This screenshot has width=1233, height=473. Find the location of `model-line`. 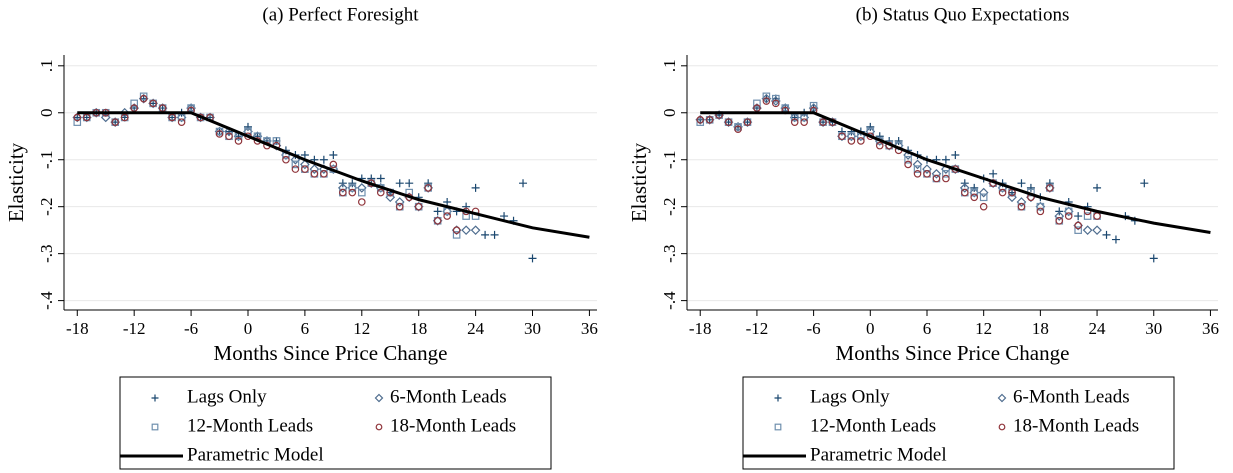

model-line is located at coordinates (333, 175).